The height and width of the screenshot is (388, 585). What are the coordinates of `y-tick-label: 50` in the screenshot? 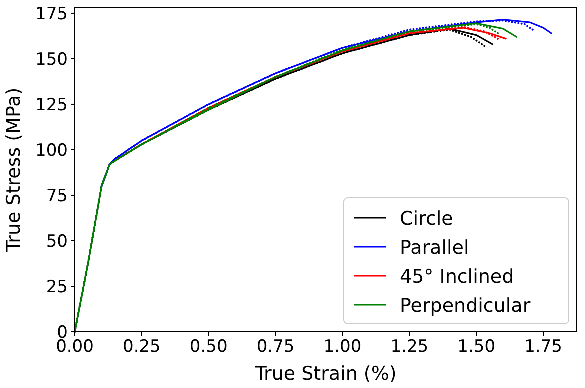 It's located at (57, 242).